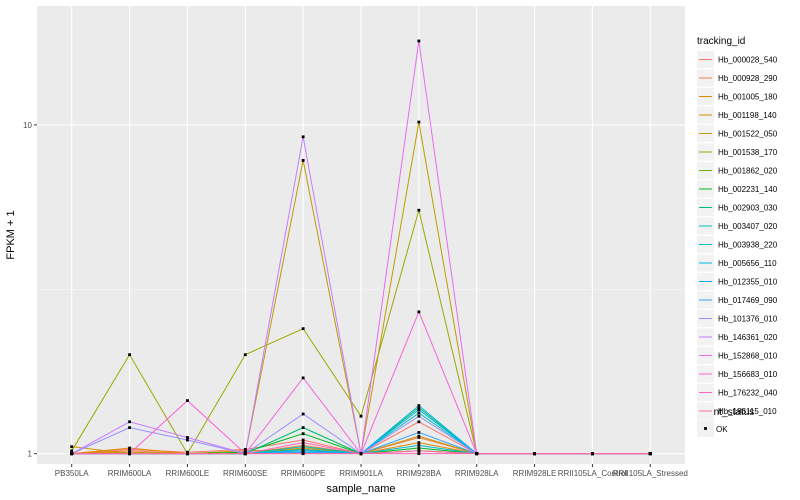 This screenshot has height=500, width=800. Describe the element at coordinates (722, 429) in the screenshot. I see `point-legend-label-ok: OK` at that location.